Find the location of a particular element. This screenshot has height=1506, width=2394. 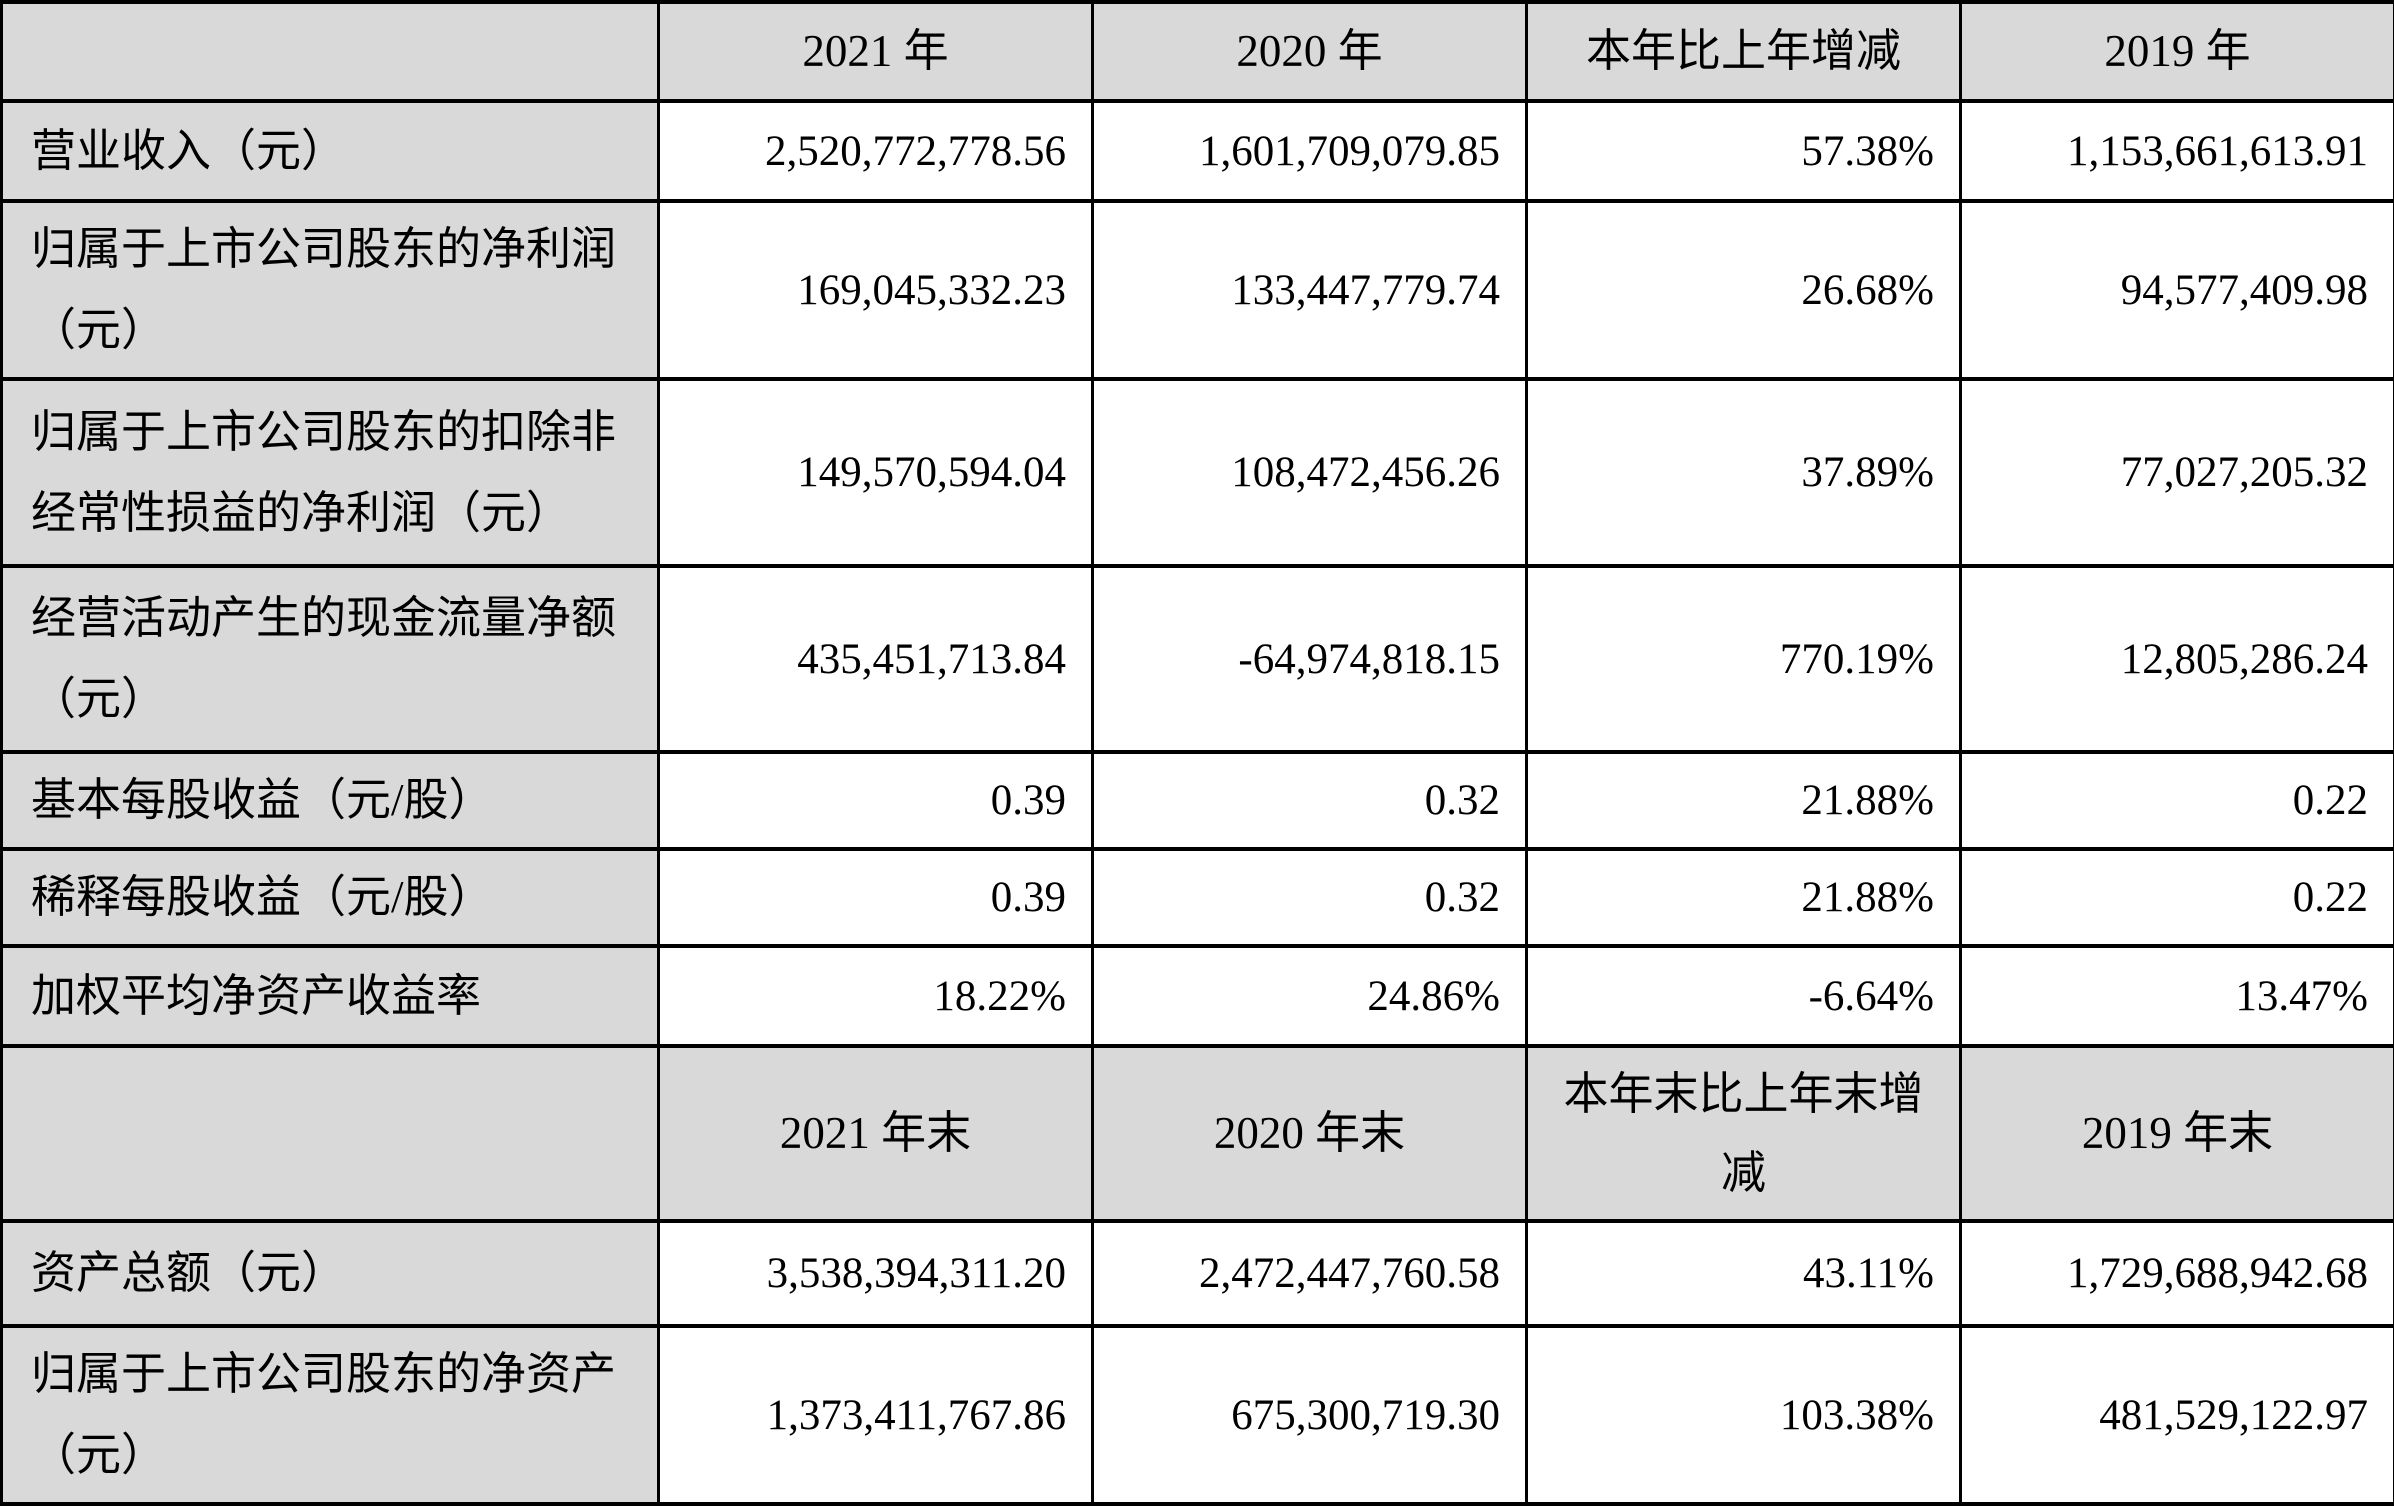

cell-value: 770.19% is located at coordinates (1744, 659).